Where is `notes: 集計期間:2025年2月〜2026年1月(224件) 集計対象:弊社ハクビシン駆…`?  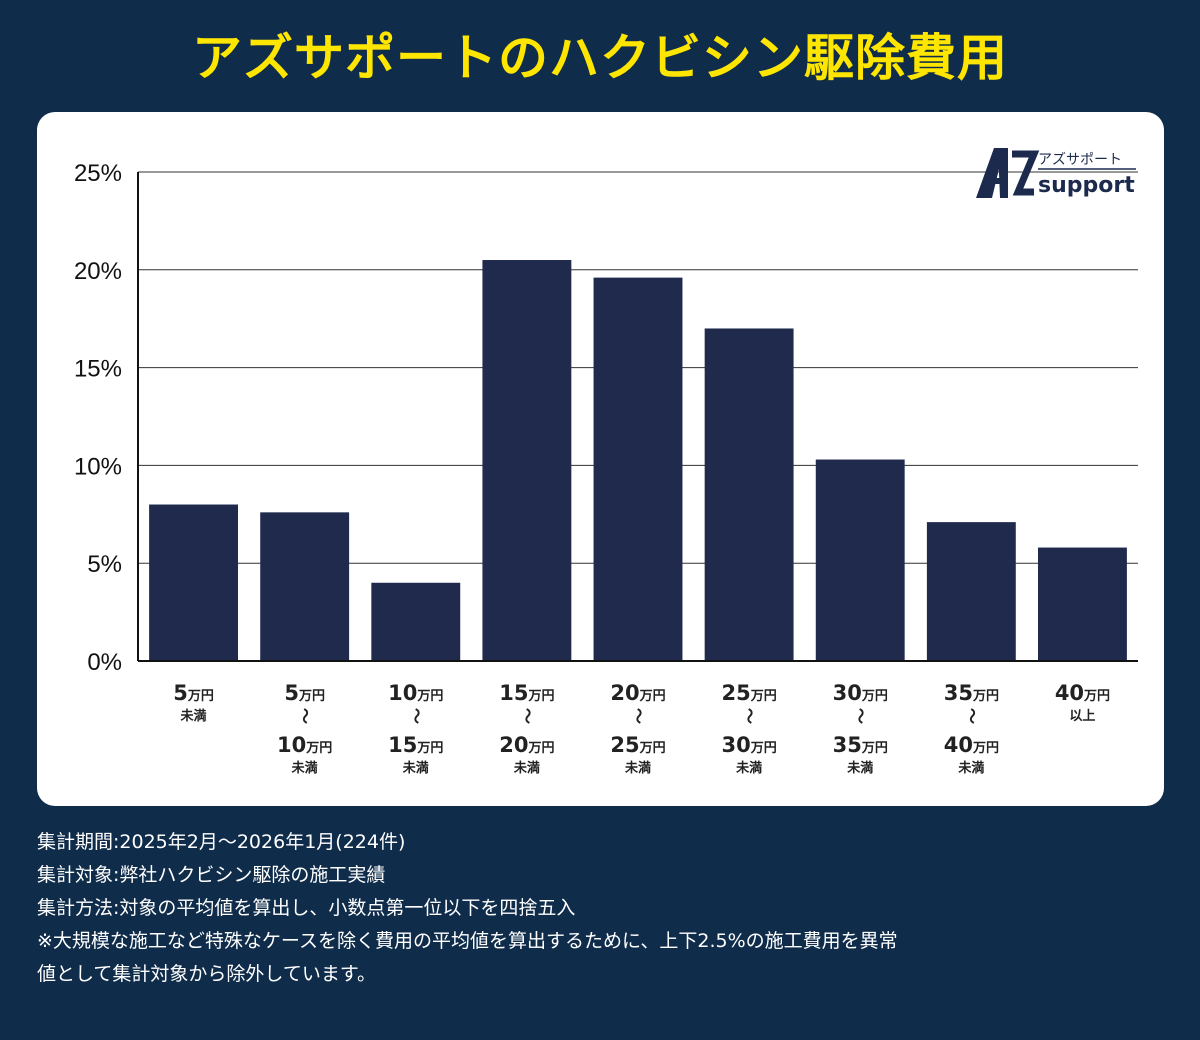
notes: 集計期間:2025年2月〜2026年1月(224件) 集計対象:弊社ハクビシン駆… is located at coordinates (602, 908).